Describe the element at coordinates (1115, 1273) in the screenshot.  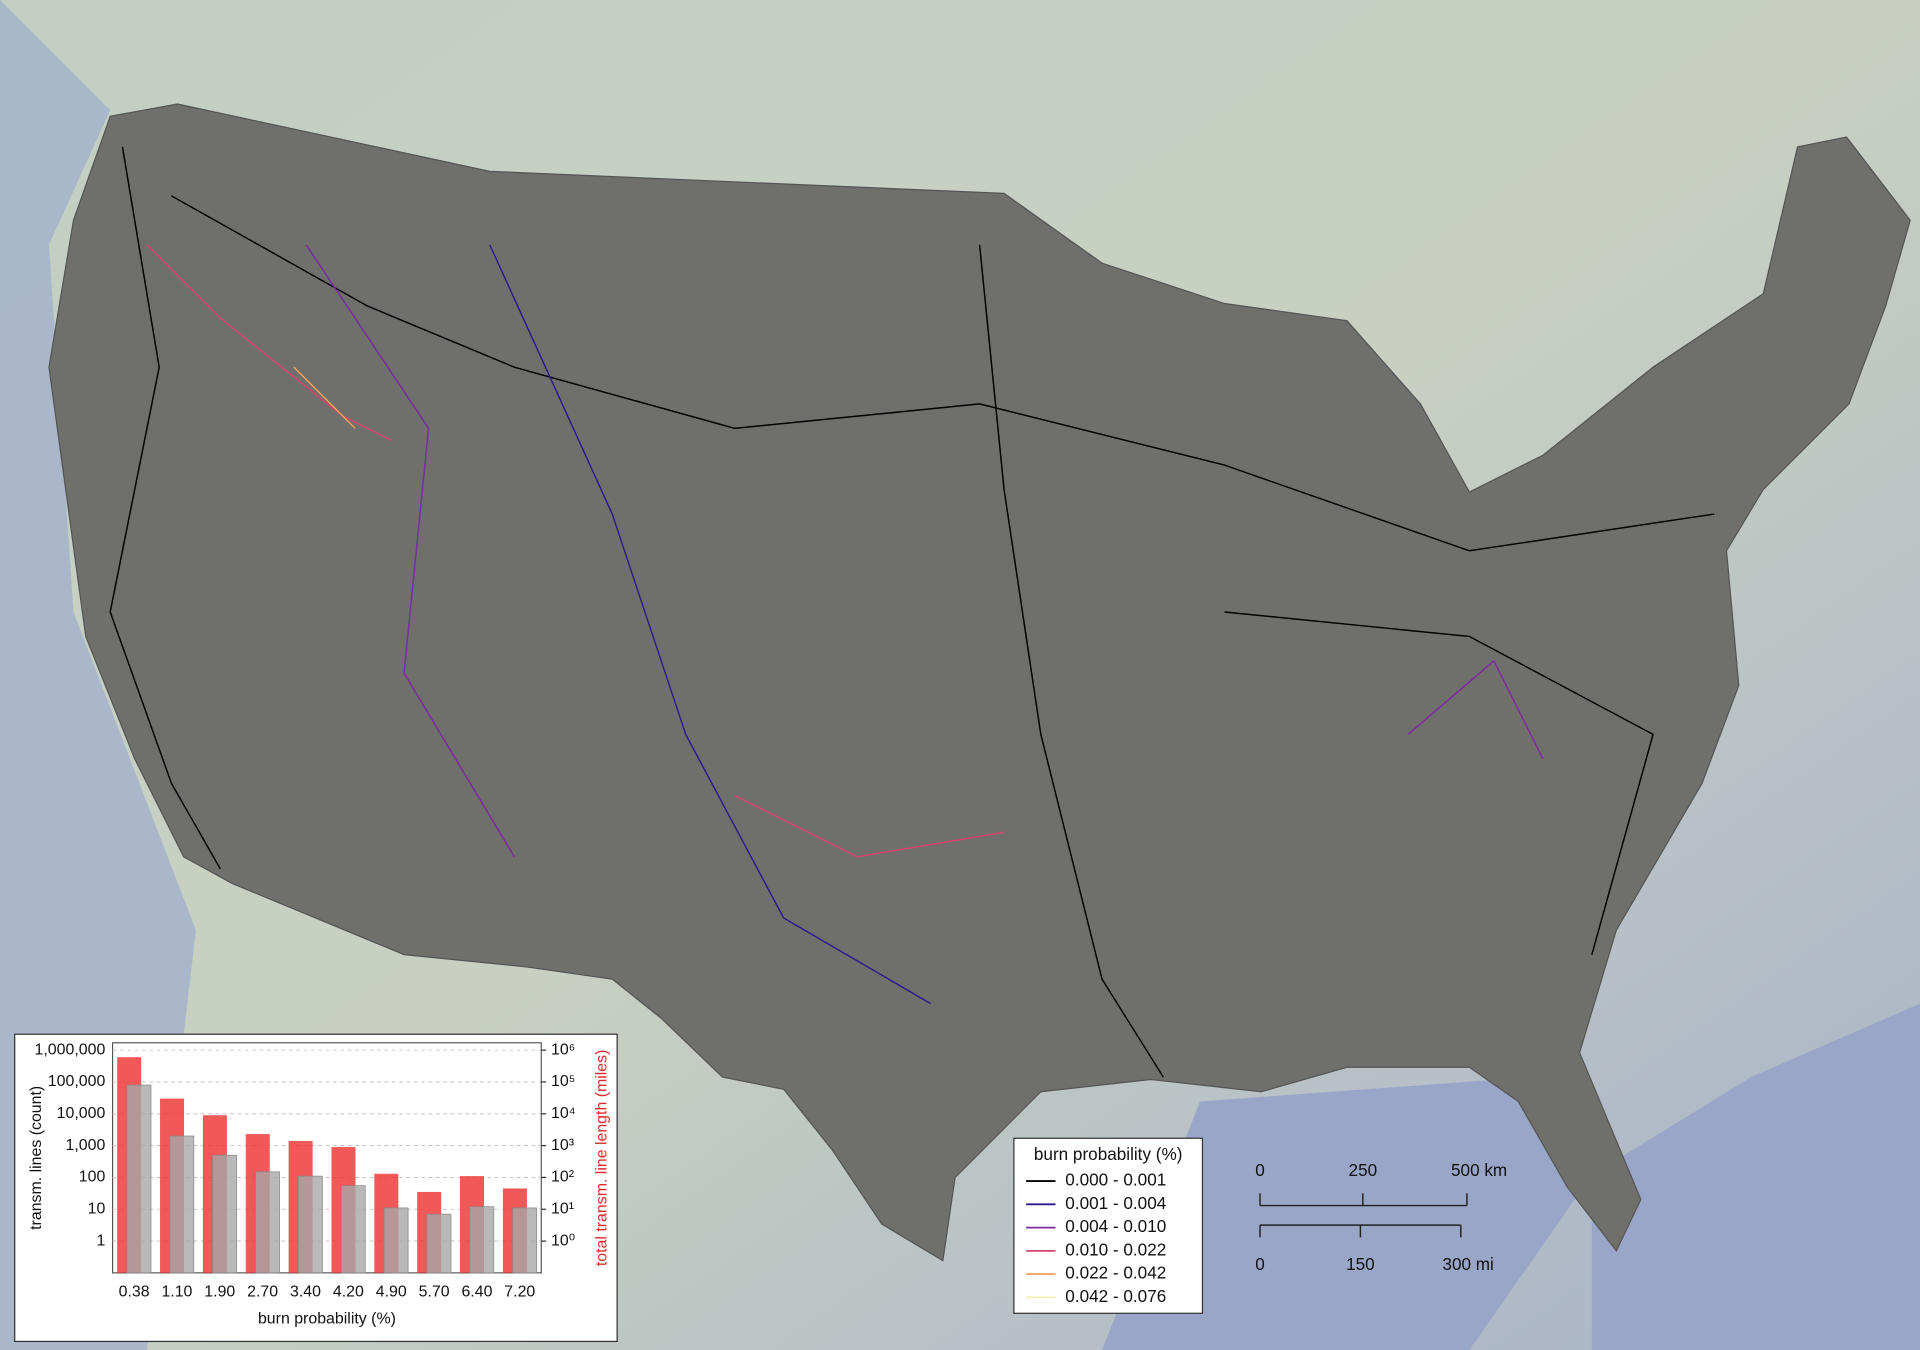
I see `legend-label: 0.022 - 0.042` at that location.